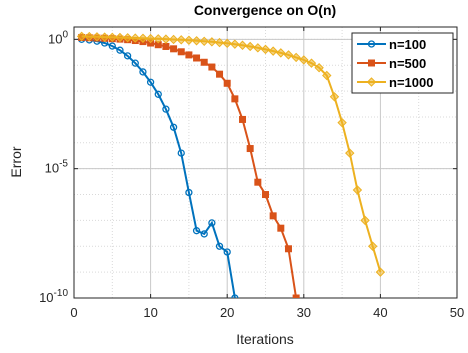 This screenshot has height=353, width=468. I want to click on legend-item: n=1000, so click(395, 82).